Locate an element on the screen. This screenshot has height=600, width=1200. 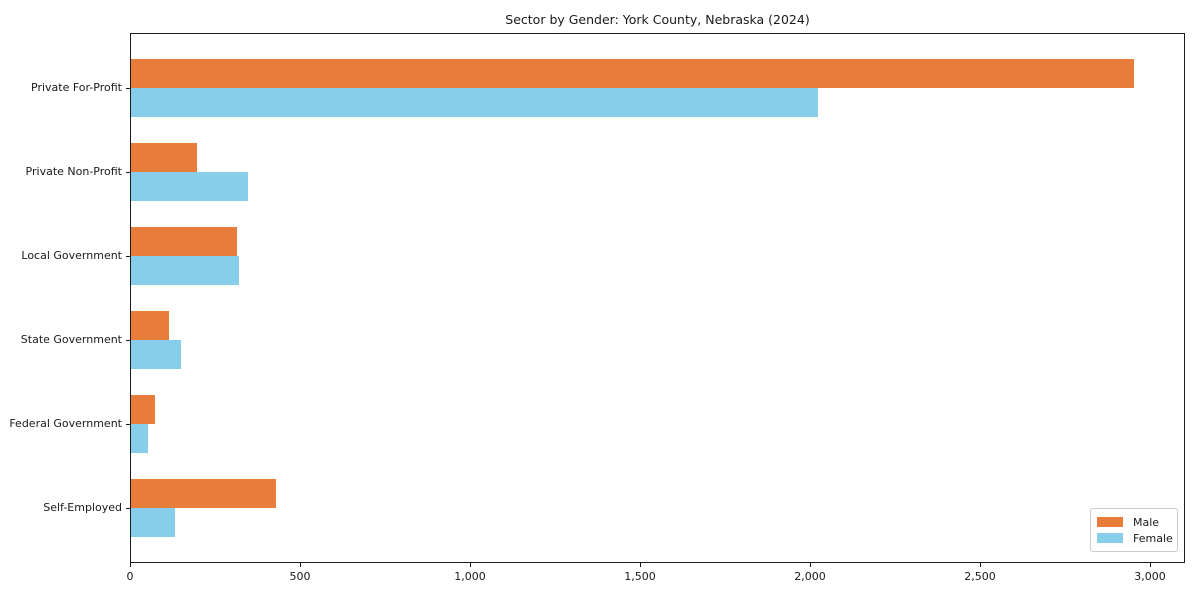
xtick-label: 1,000 is located at coordinates (470, 576).